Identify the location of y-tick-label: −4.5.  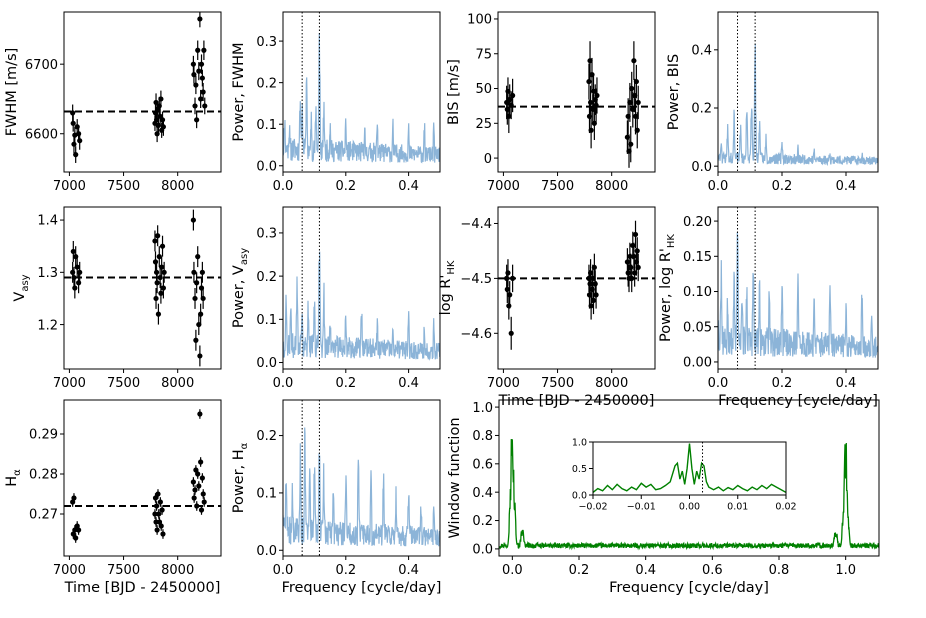
(476, 279).